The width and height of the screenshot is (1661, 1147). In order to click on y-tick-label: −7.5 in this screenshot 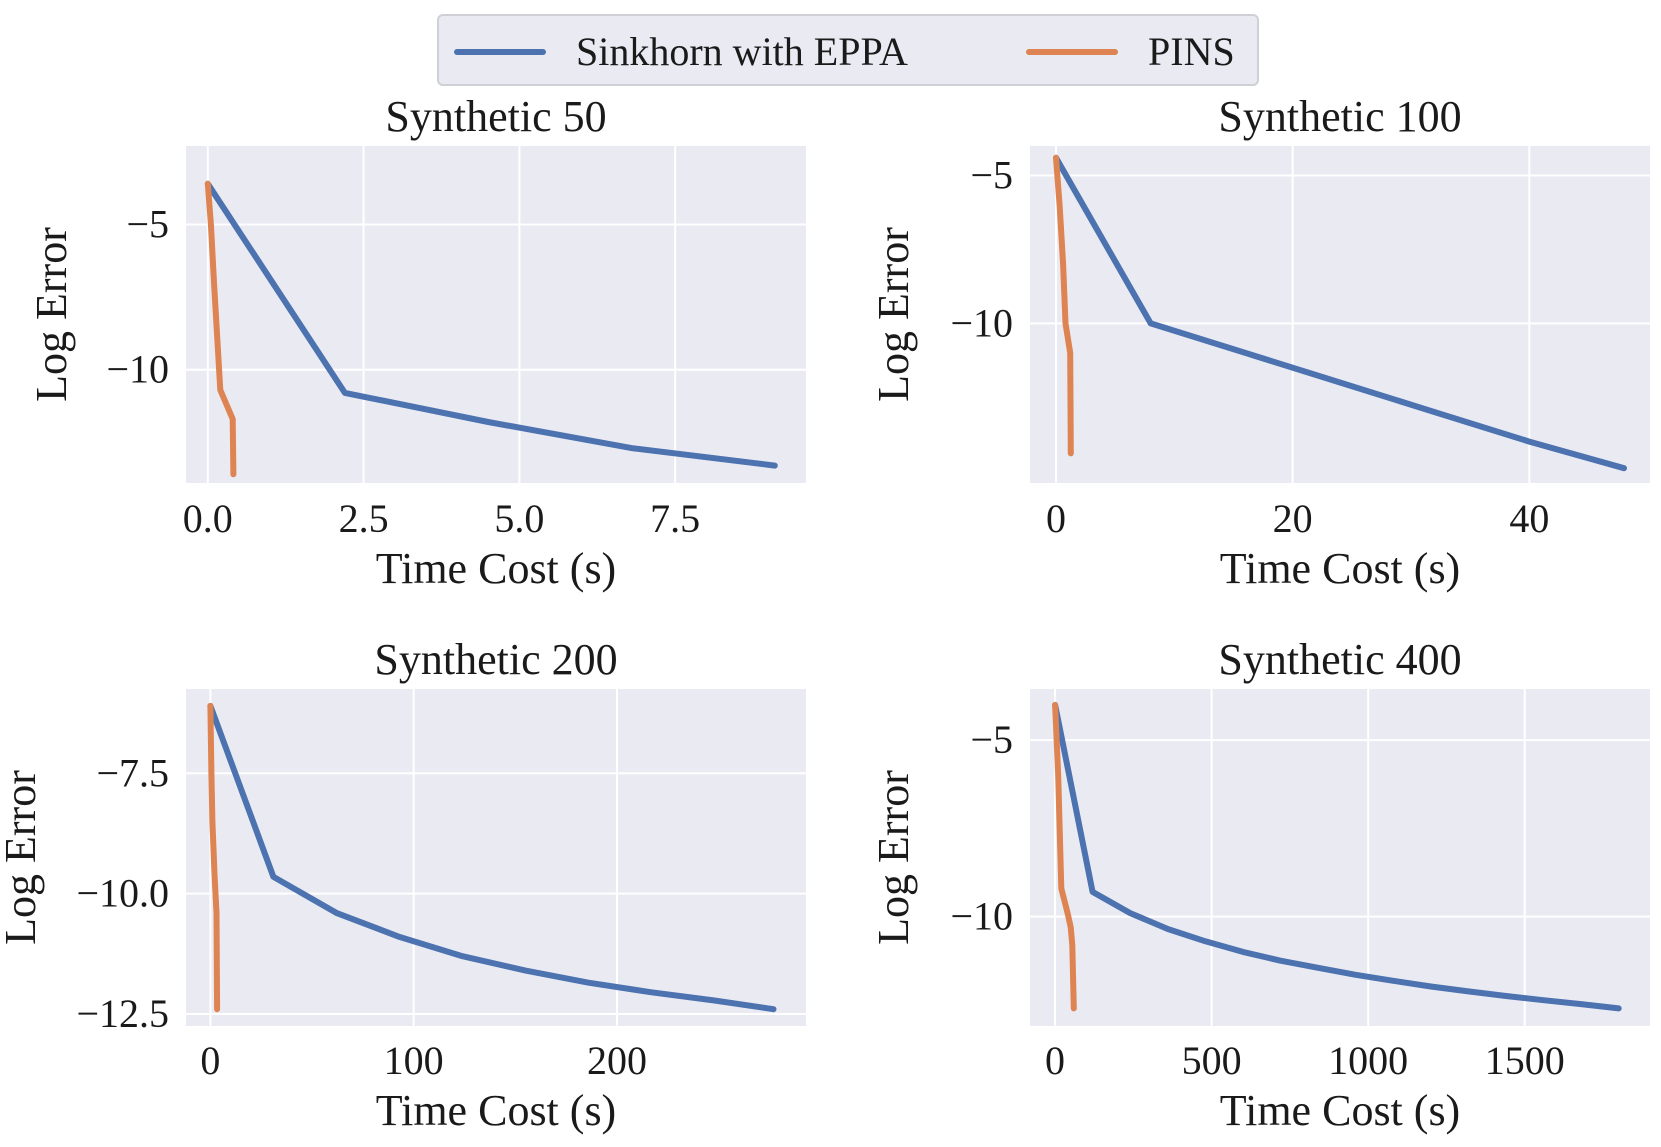, I will do `click(132, 772)`.